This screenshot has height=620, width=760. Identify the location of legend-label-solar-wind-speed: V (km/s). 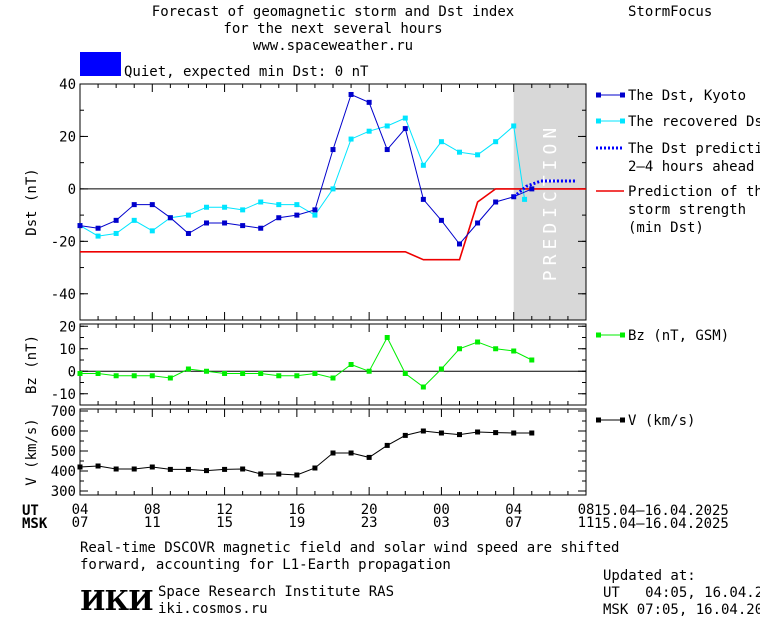
(661, 421).